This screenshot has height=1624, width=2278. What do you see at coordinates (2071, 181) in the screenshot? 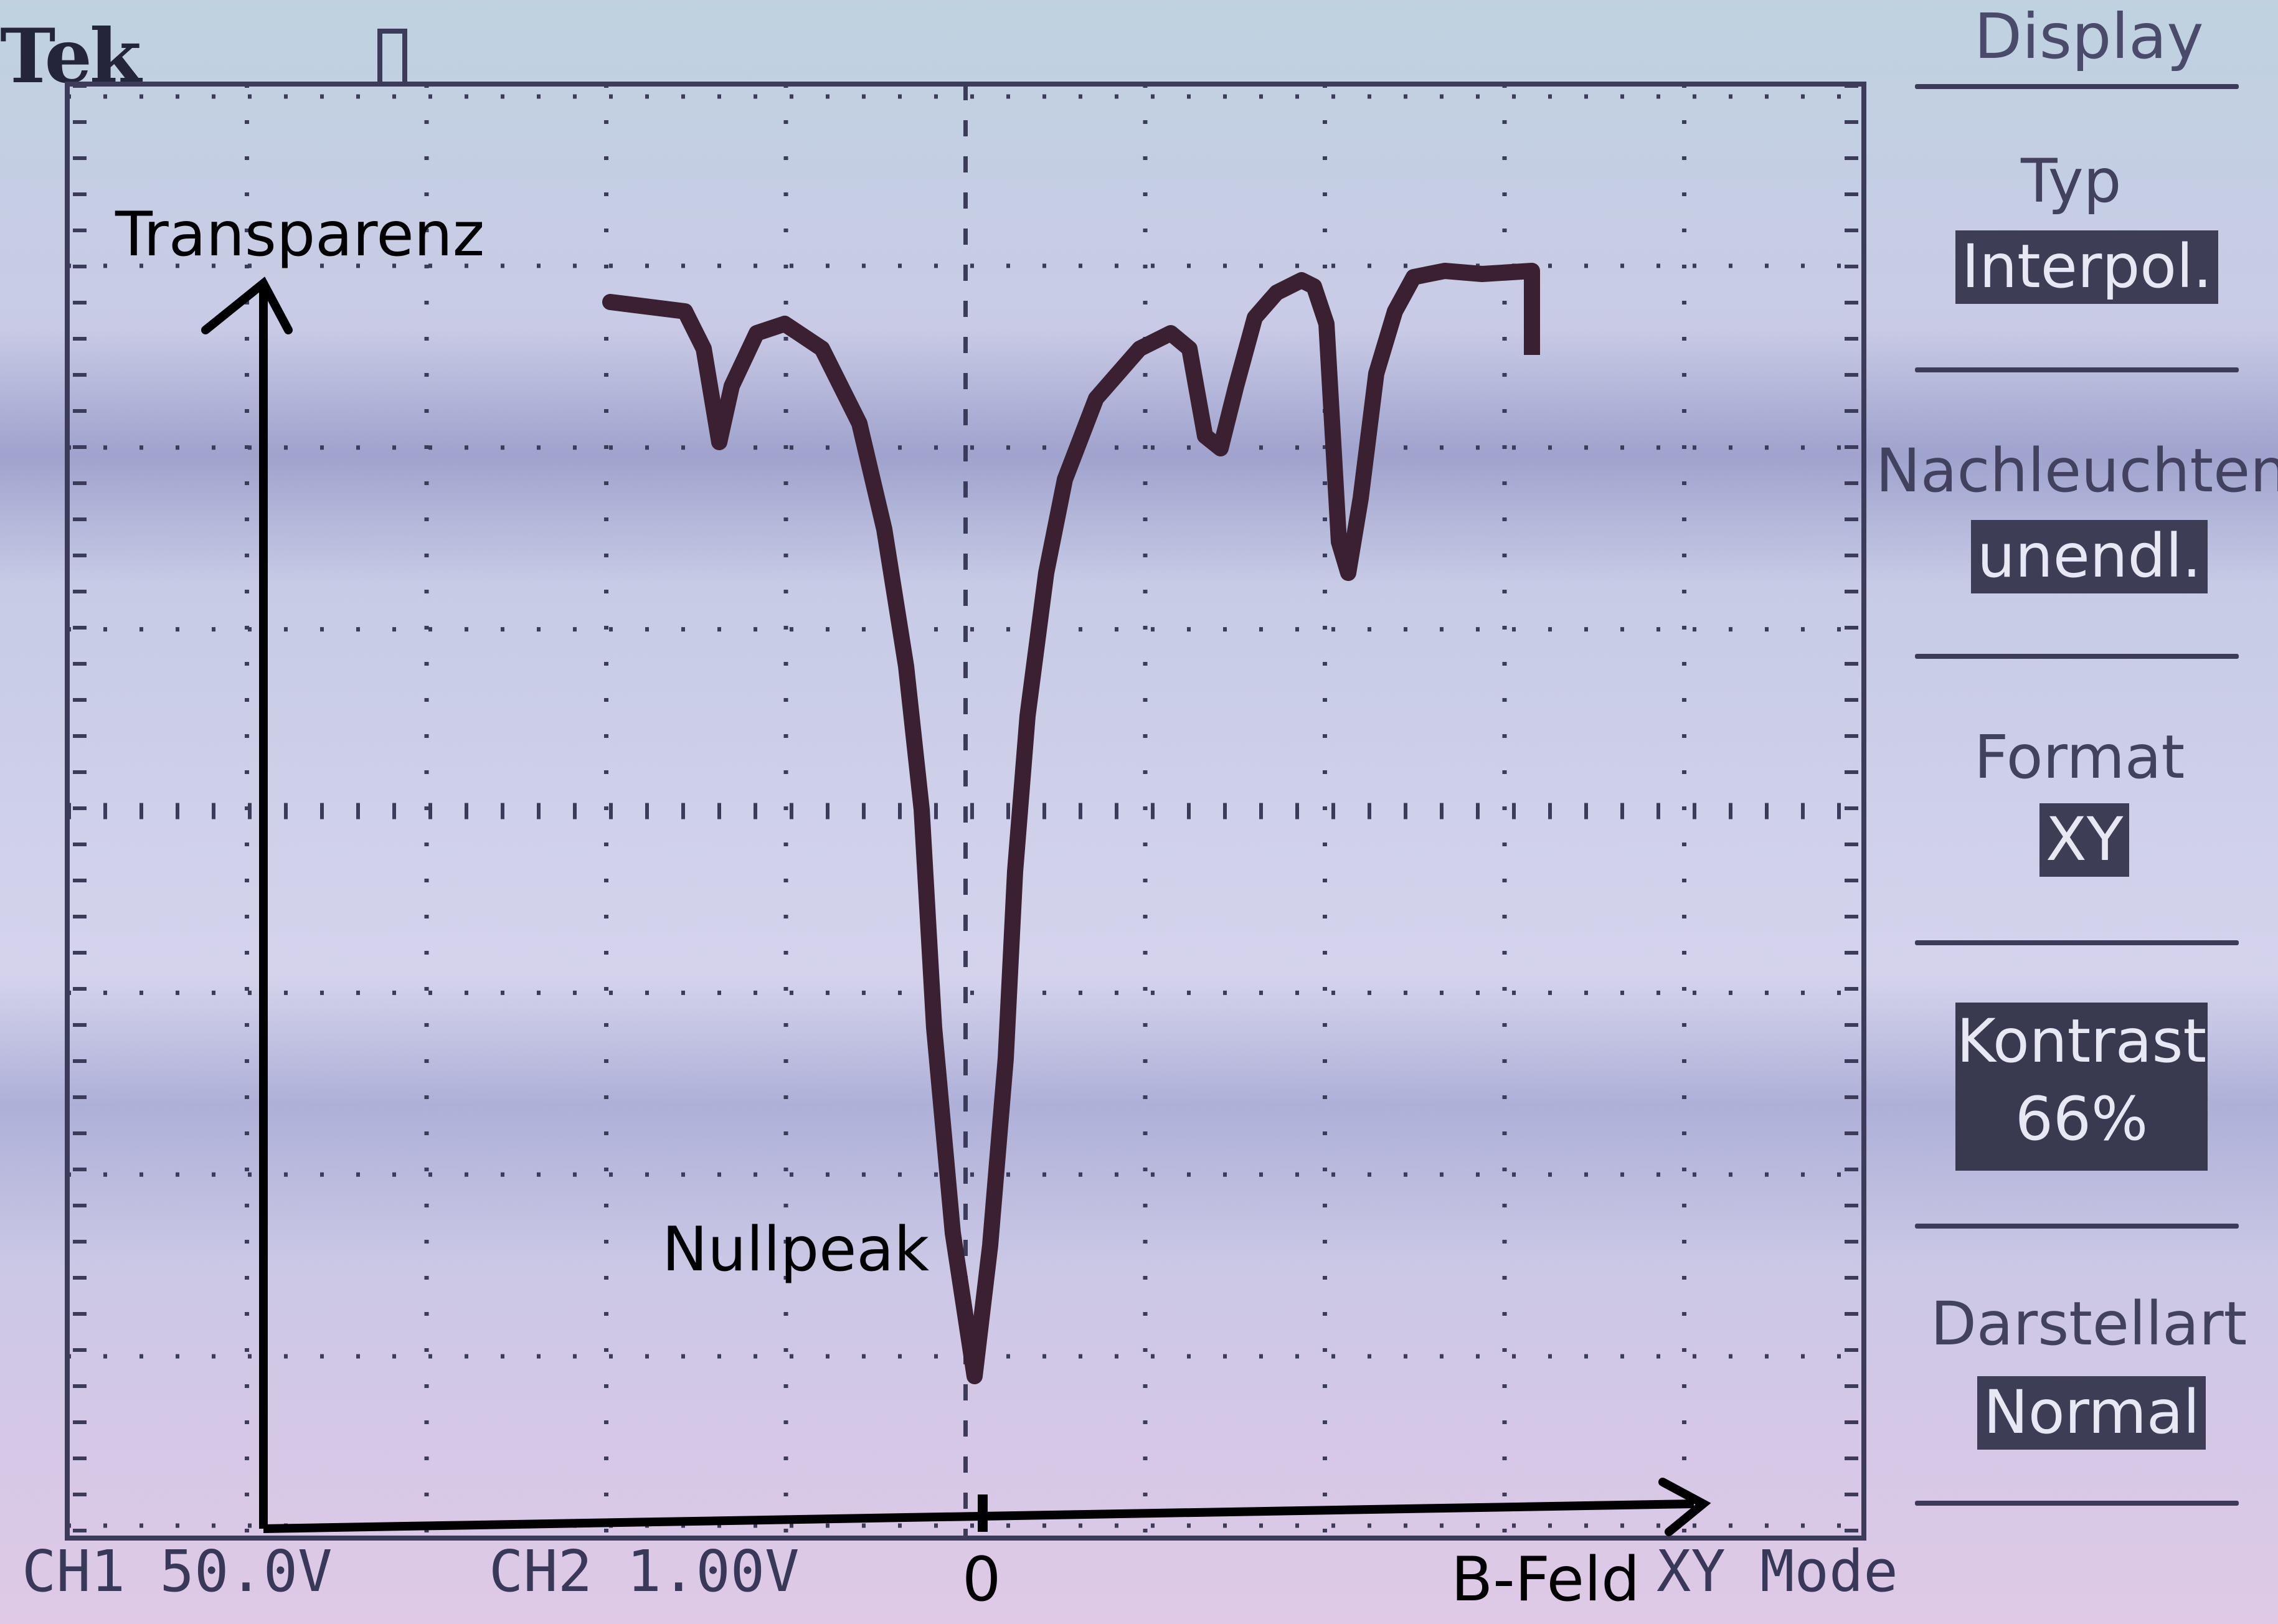
I see `menu-label-typ: Typ` at bounding box center [2071, 181].